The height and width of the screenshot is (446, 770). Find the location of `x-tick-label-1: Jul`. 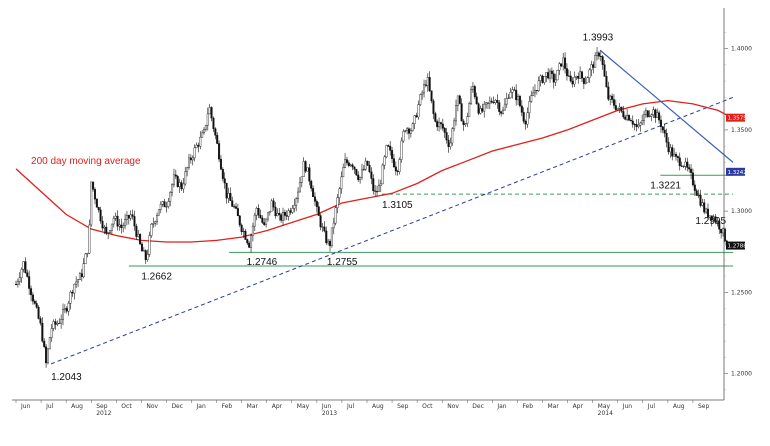

x-tick-label-1: Jul is located at coordinates (49, 406).